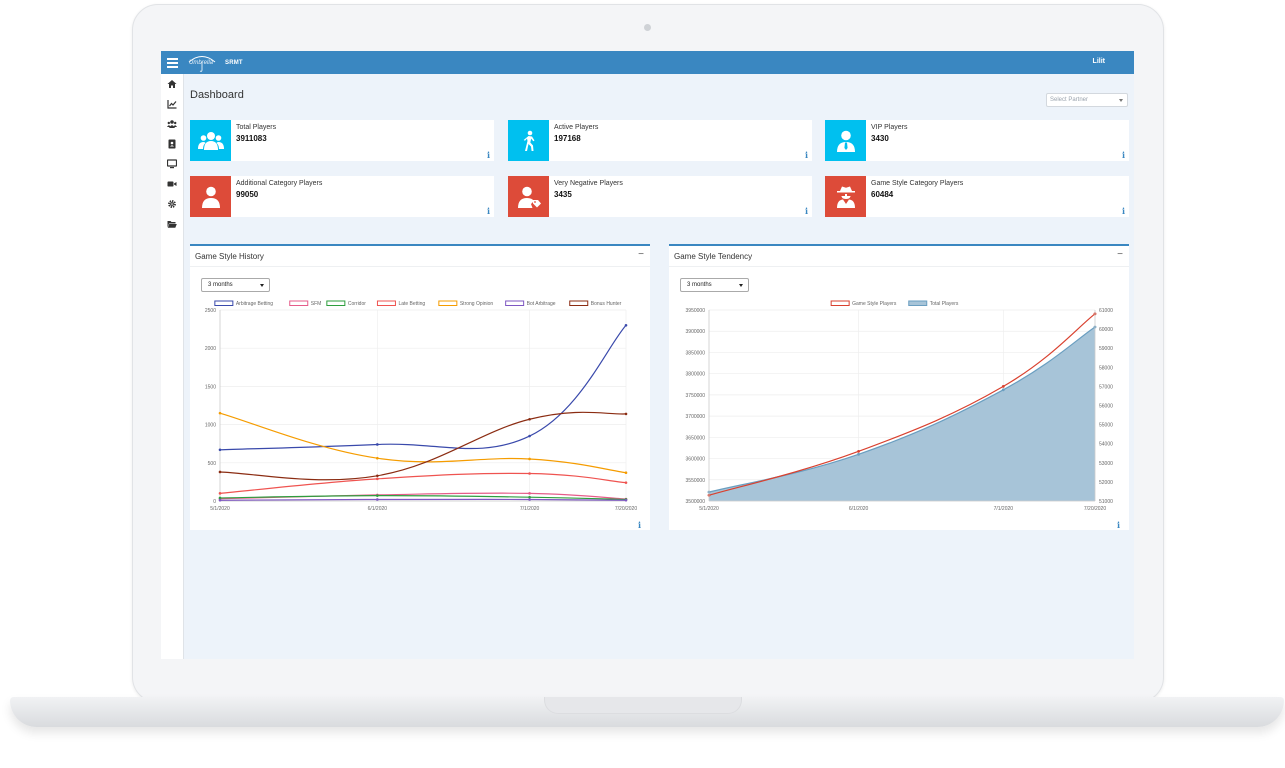 The height and width of the screenshot is (768, 1285). What do you see at coordinates (1106, 445) in the screenshot?
I see `y-right-tick-label: 54000` at bounding box center [1106, 445].